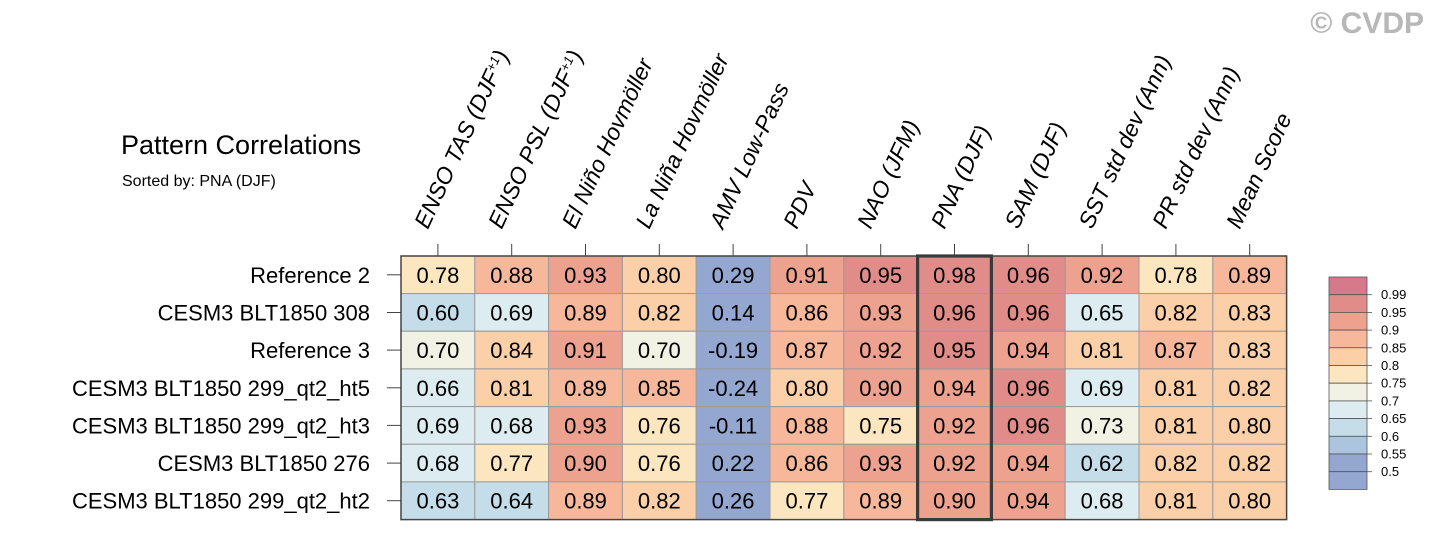 This screenshot has height=539, width=1432. What do you see at coordinates (733, 425) in the screenshot?
I see `cell-value: -0.11` at bounding box center [733, 425].